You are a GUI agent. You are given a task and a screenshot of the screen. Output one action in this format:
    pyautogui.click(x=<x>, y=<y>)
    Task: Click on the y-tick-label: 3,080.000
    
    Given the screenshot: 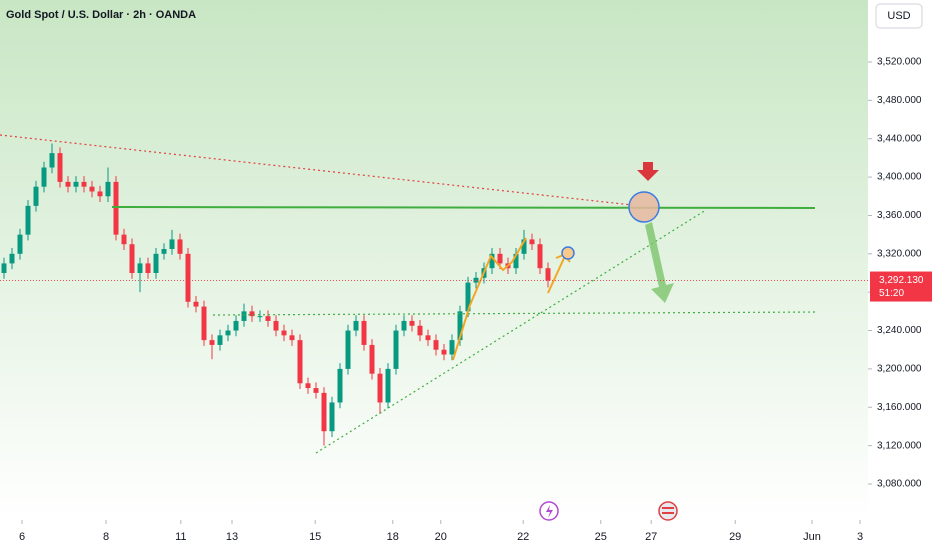 What is the action you would take?
    pyautogui.click(x=899, y=484)
    